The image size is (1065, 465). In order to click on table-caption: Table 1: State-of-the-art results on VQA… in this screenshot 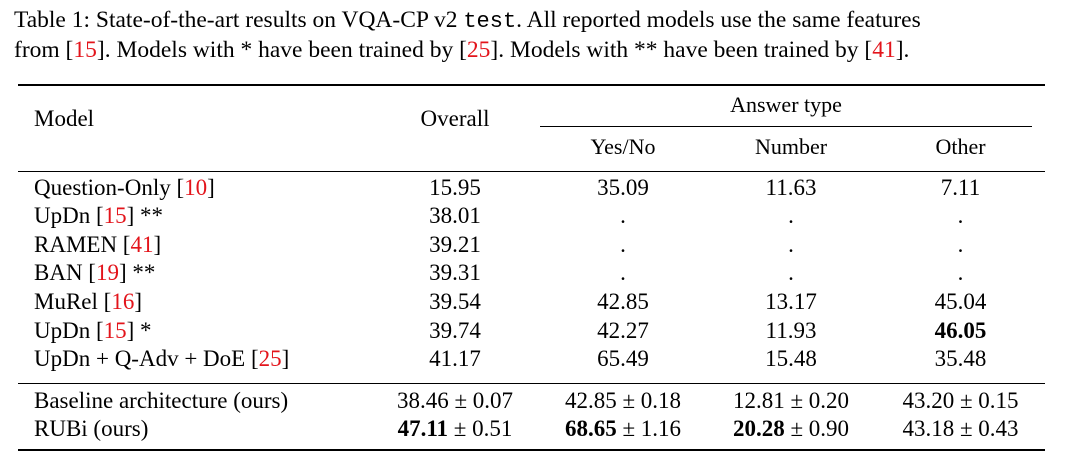, I will do `click(534, 35)`.